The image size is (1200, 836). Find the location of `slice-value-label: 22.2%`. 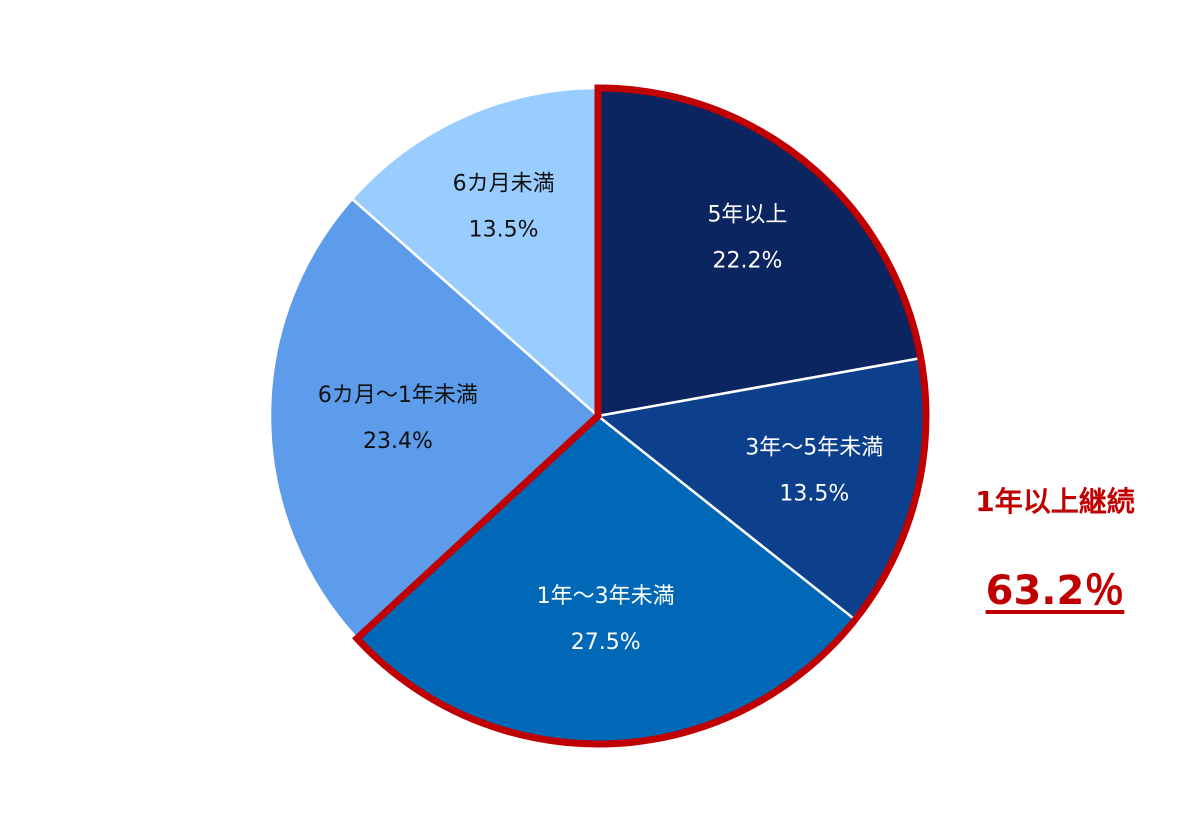

slice-value-label: 22.2% is located at coordinates (747, 260).